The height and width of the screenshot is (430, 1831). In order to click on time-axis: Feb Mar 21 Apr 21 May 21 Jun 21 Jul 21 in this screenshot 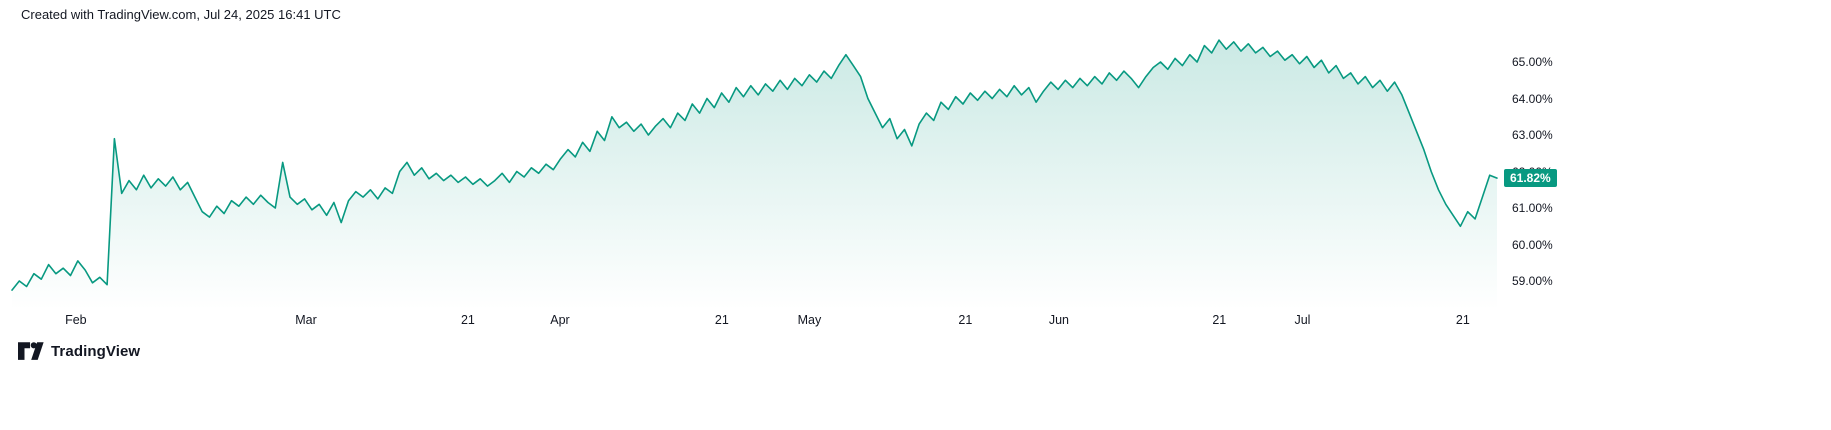, I will do `click(750, 321)`.